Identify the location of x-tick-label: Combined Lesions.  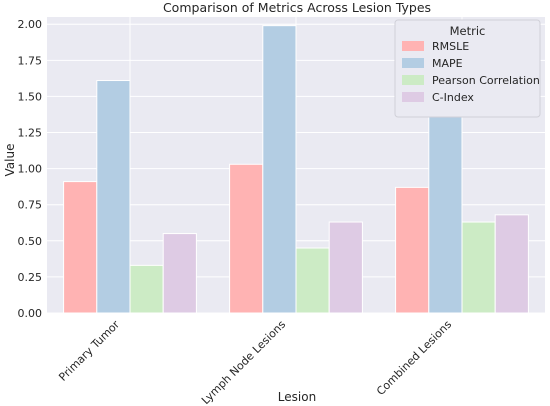
(414, 358).